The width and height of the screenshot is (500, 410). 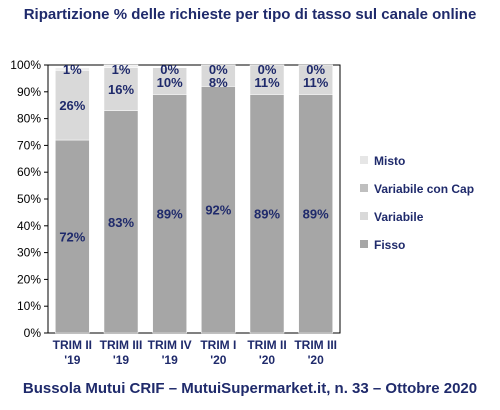 I want to click on y-tick-label: 50%, so click(x=29, y=199).